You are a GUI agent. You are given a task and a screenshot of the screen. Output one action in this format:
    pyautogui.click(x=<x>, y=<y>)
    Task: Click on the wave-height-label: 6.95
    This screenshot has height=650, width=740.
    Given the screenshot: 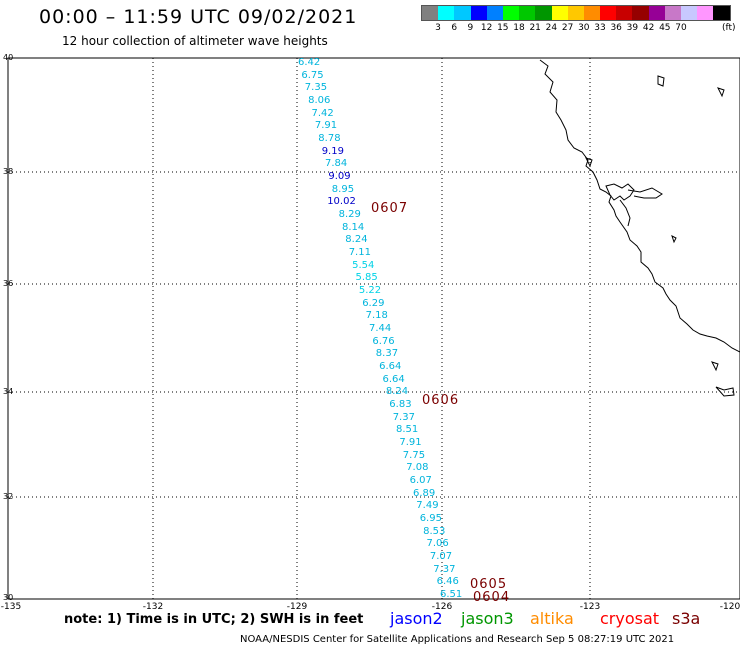 What is the action you would take?
    pyautogui.click(x=430, y=518)
    